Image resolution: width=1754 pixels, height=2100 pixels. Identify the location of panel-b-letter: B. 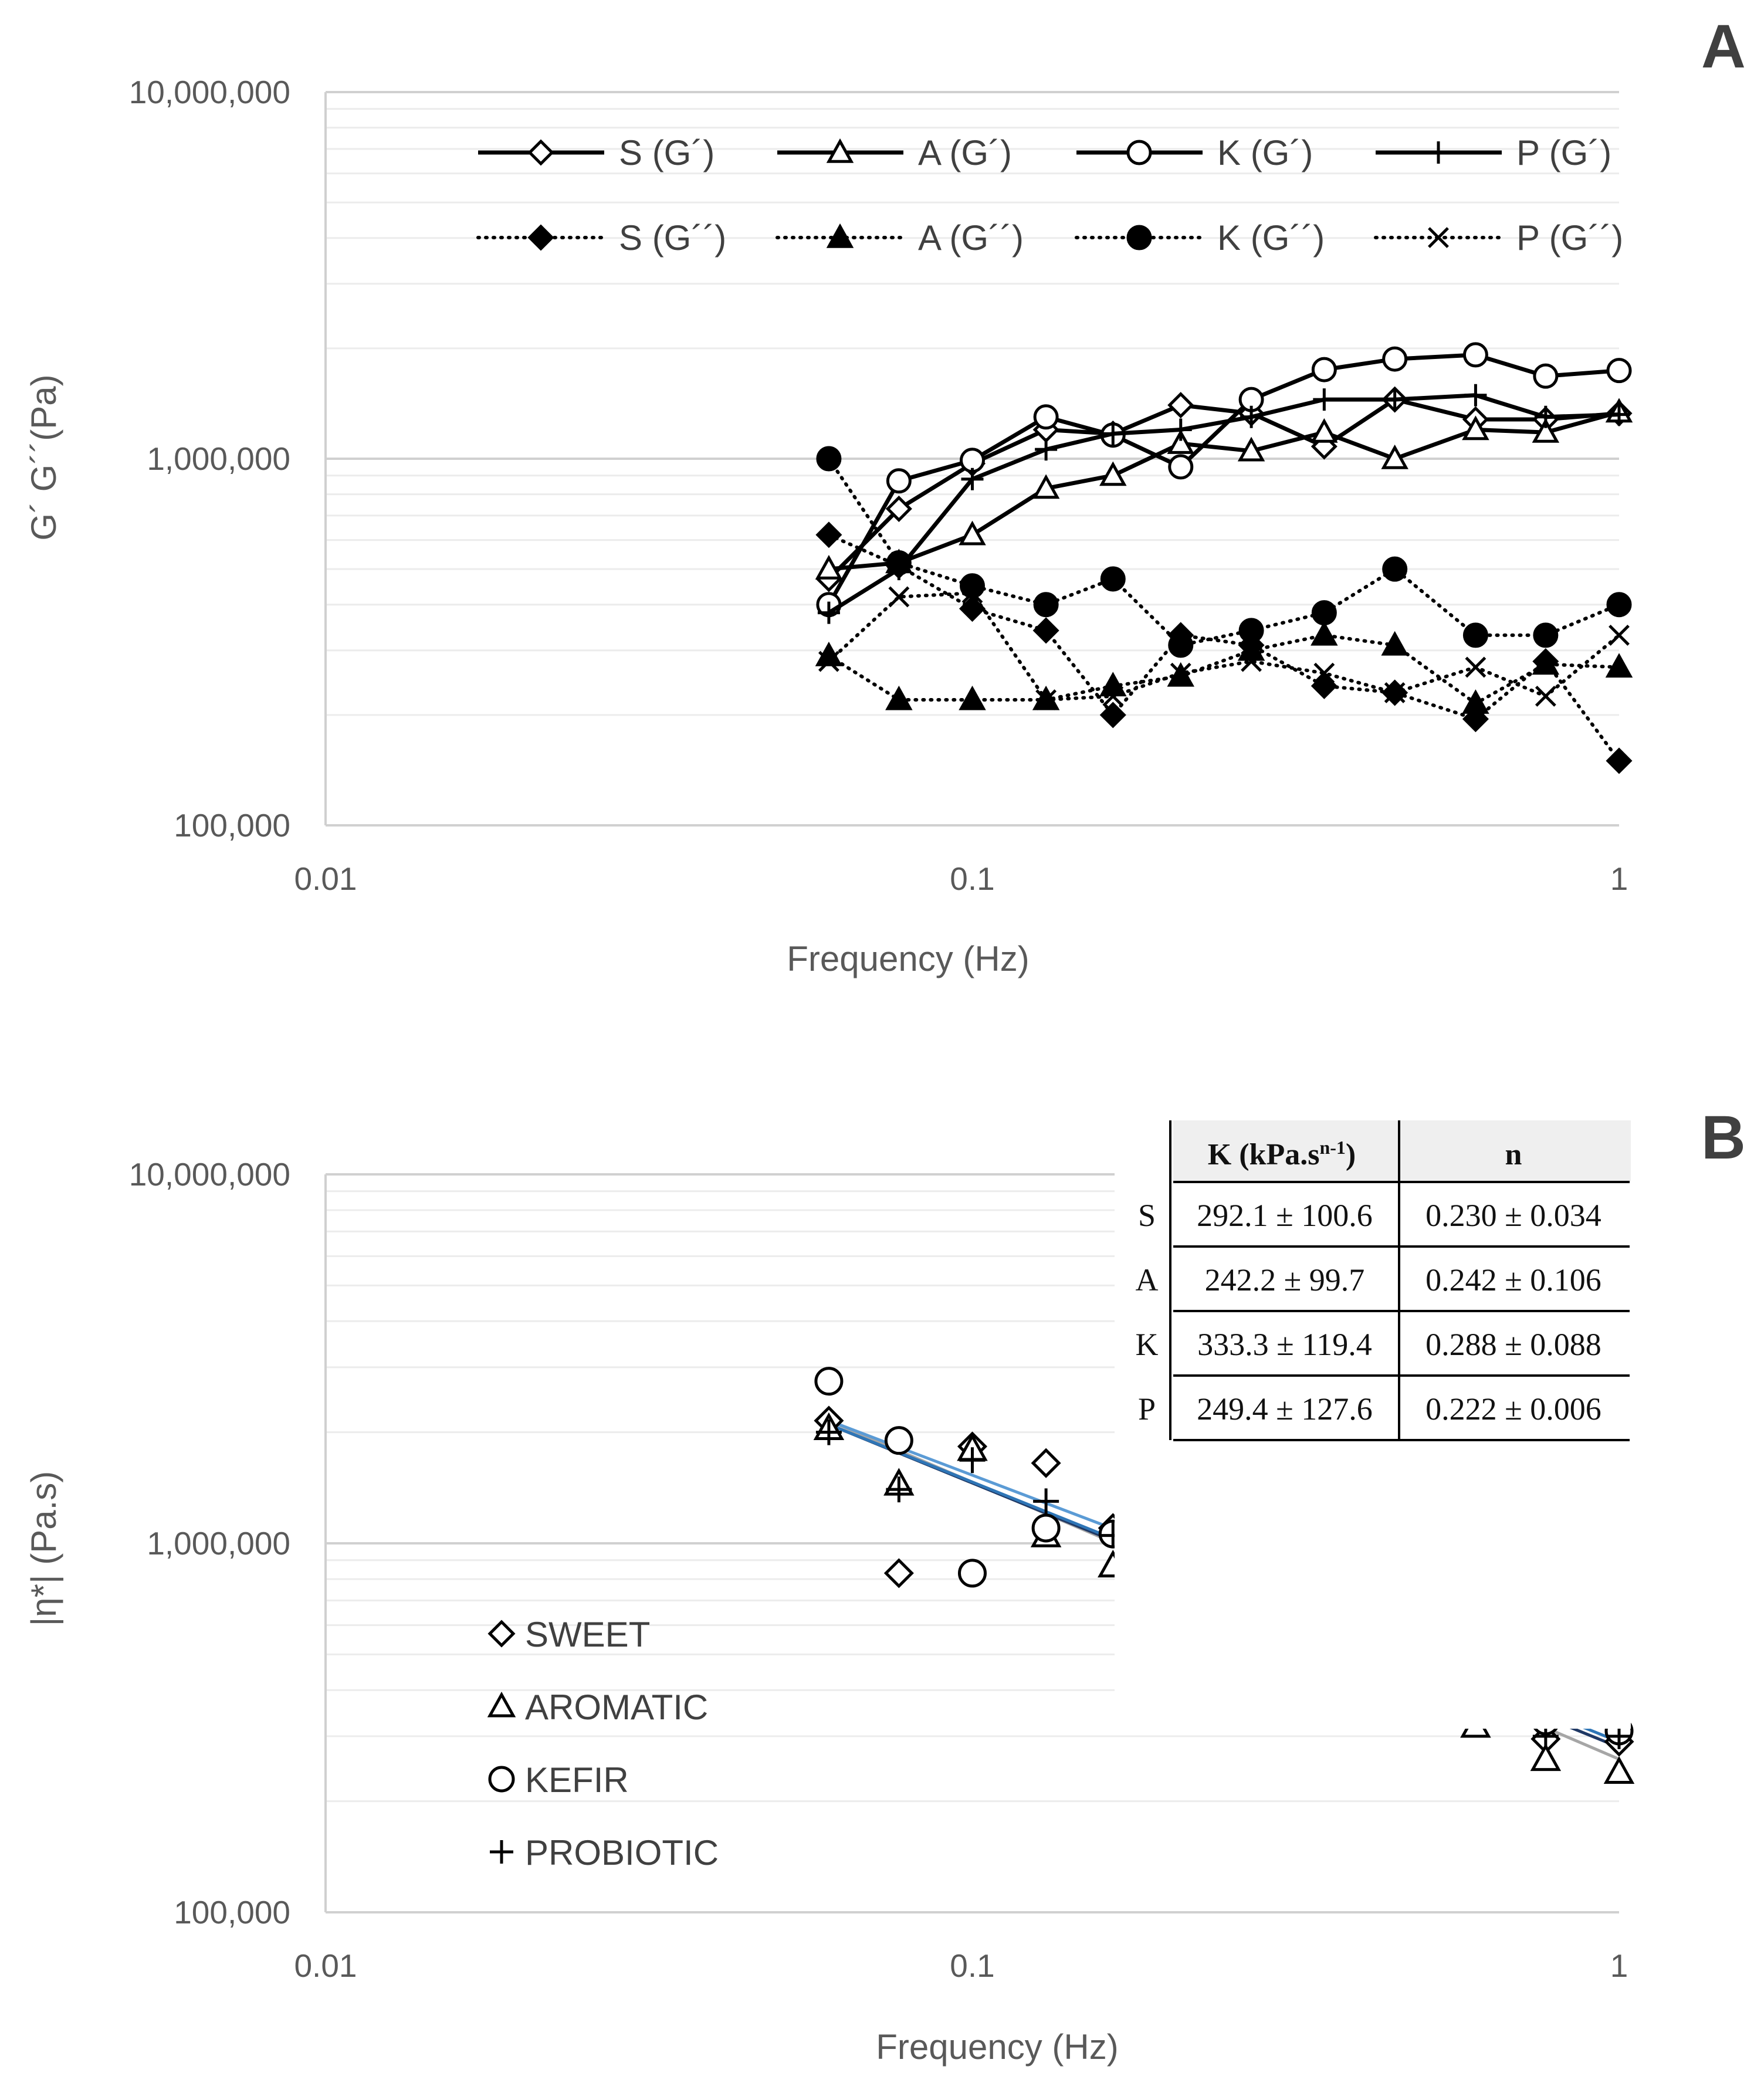
(1723, 1137).